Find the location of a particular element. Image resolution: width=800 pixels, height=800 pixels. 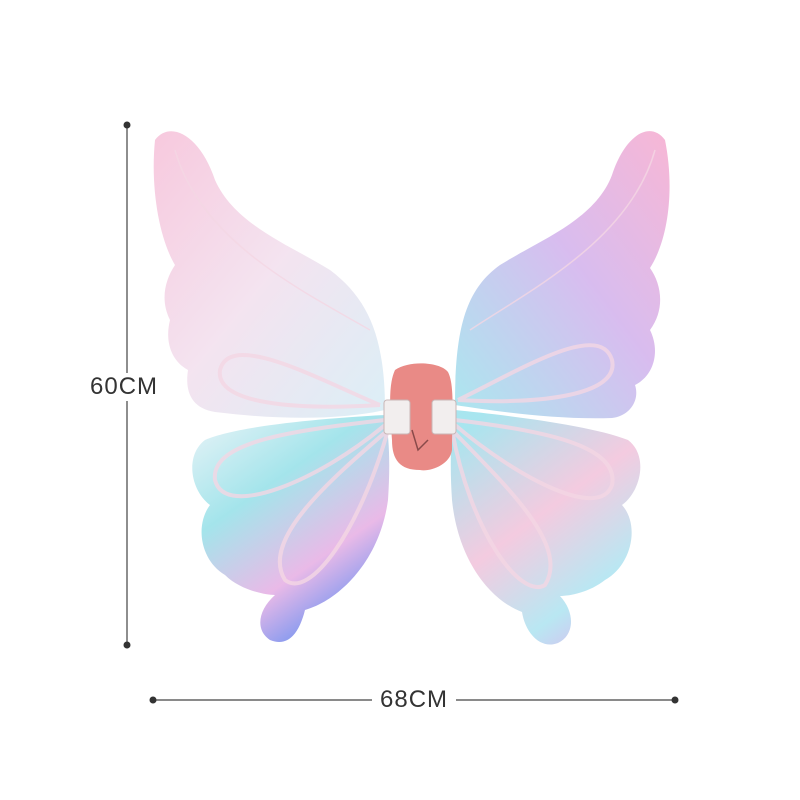

battery-box-center is located at coordinates (420, 417).